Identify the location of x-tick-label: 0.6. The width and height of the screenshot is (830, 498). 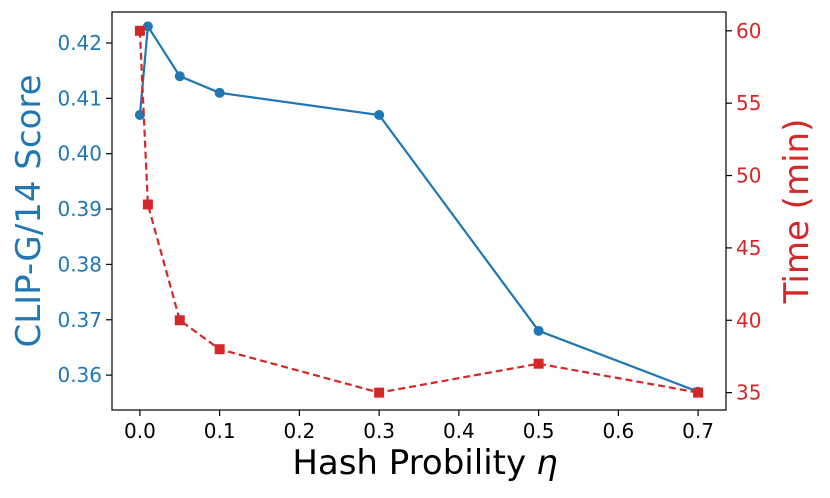
(618, 431).